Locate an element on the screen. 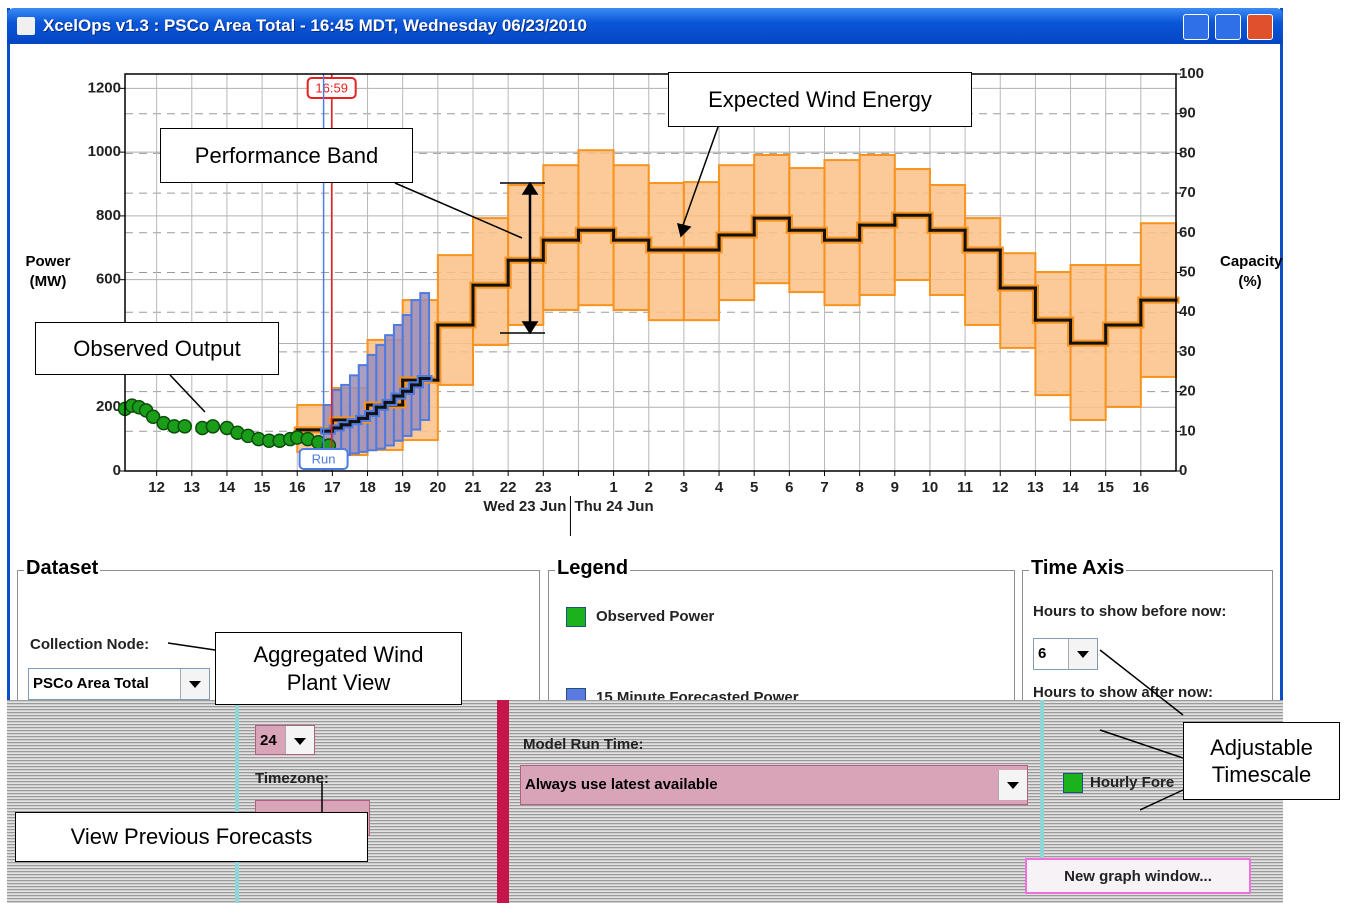 The image size is (1346, 903). x-tick-label: 2 is located at coordinates (649, 487).